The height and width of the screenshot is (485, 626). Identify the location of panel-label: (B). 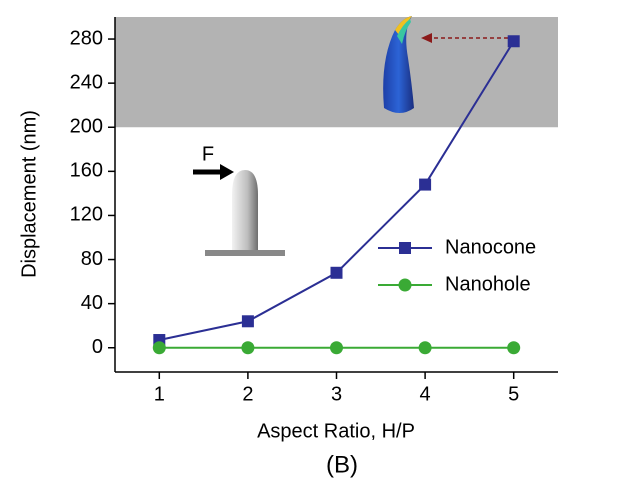
(342, 464).